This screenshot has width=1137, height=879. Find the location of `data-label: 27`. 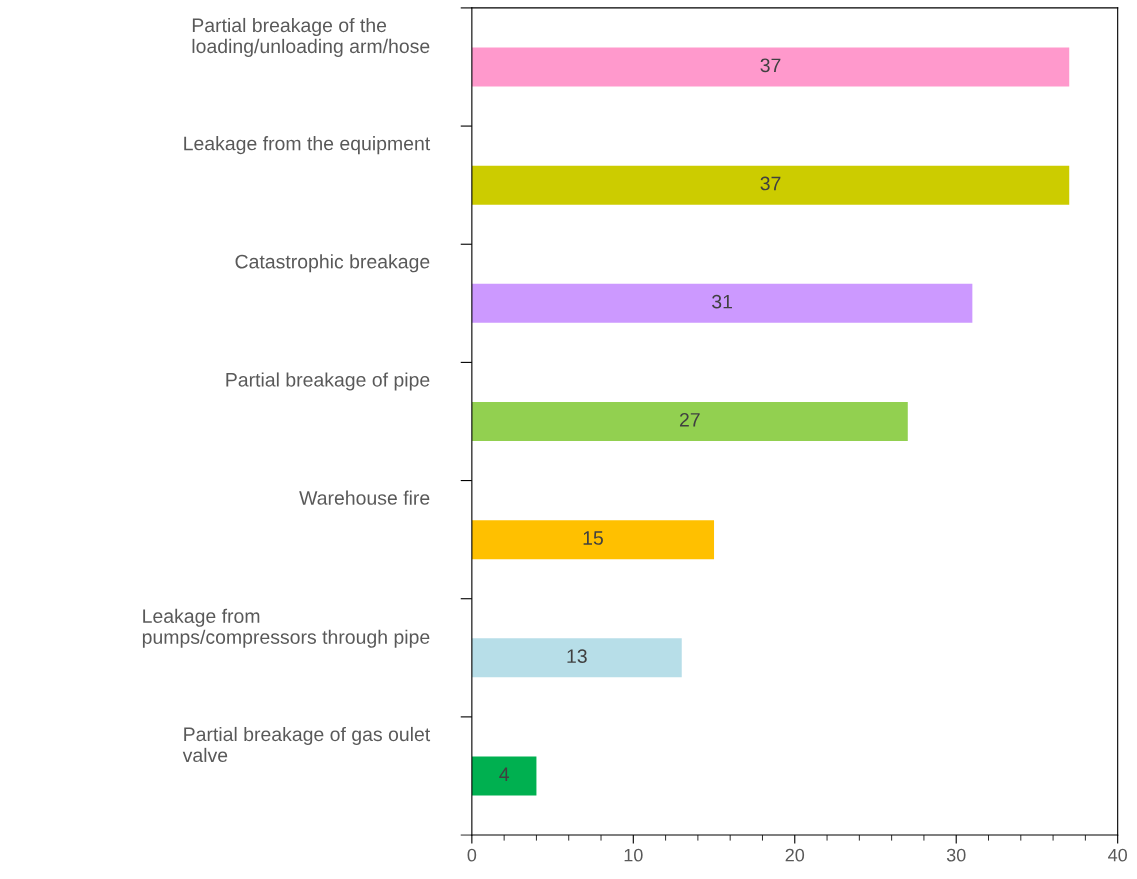

data-label: 27 is located at coordinates (689, 419).